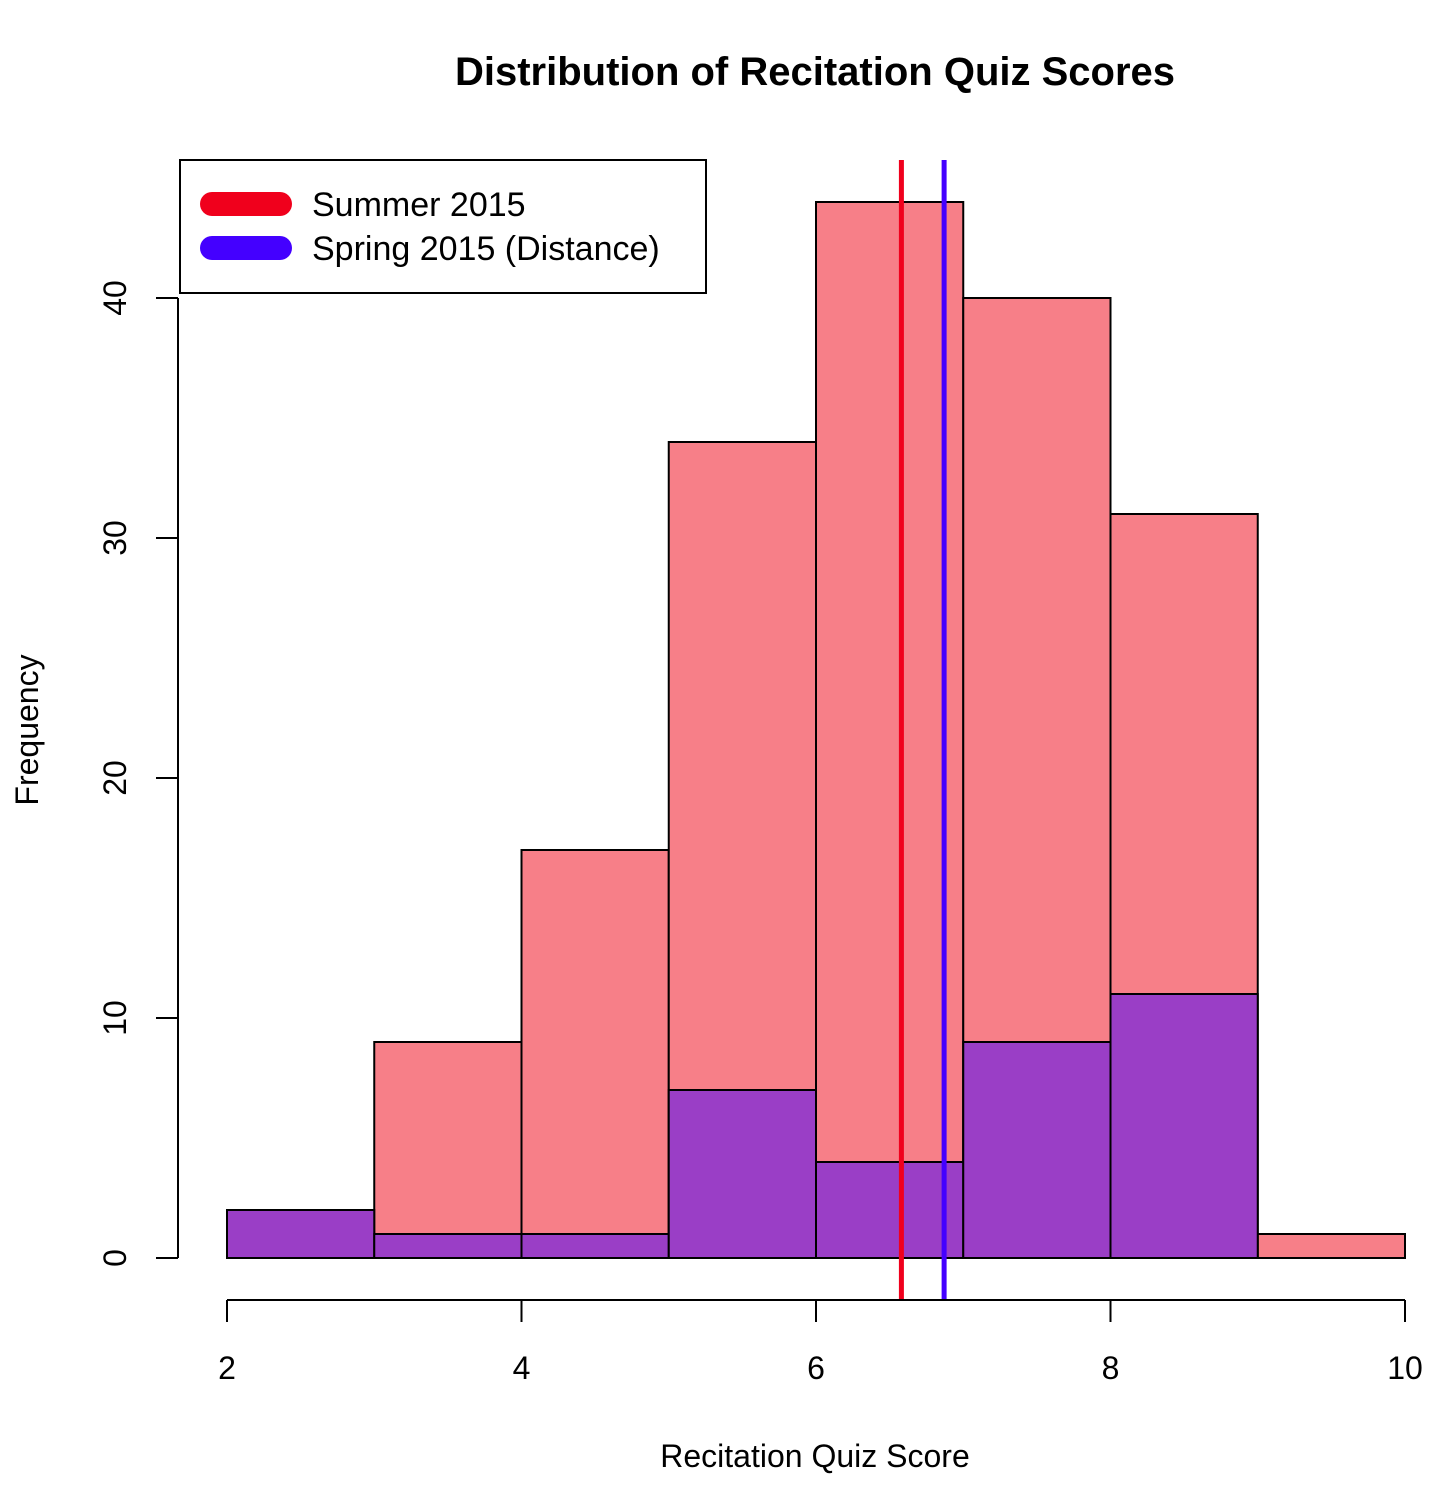 Image resolution: width=1455 pixels, height=1503 pixels. What do you see at coordinates (815, 72) in the screenshot?
I see `chart-title: Distribution of Recitation Quiz Scores` at bounding box center [815, 72].